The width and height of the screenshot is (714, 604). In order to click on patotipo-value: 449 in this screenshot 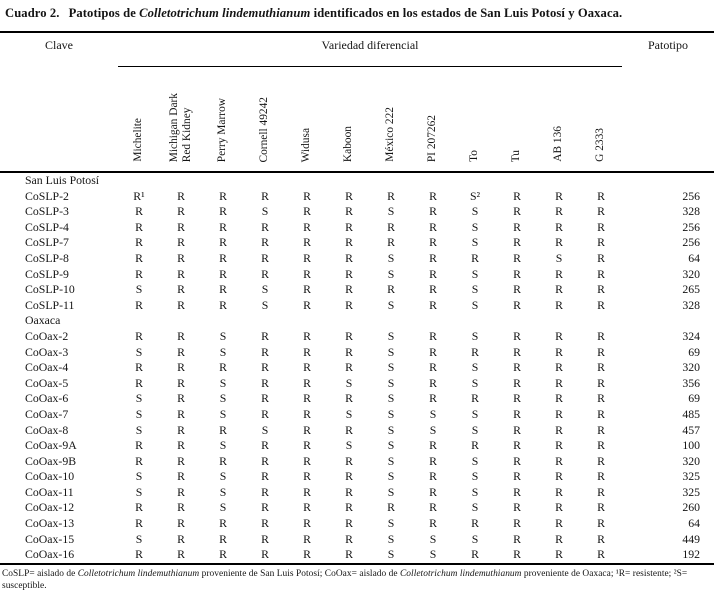, I will do `click(691, 538)`.